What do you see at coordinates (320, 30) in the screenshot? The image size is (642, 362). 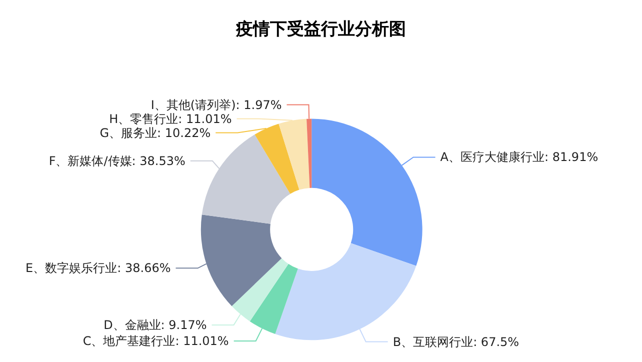 I see `chart-title: 疫情下受益行业分析图` at bounding box center [320, 30].